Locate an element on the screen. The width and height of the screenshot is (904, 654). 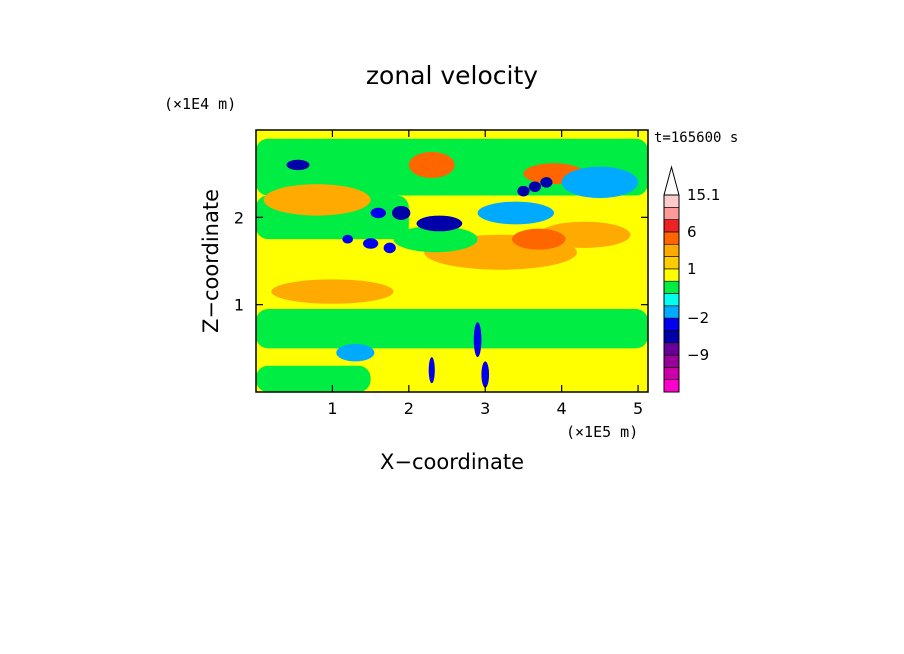
y-tick-label: 1 is located at coordinates (239, 305).